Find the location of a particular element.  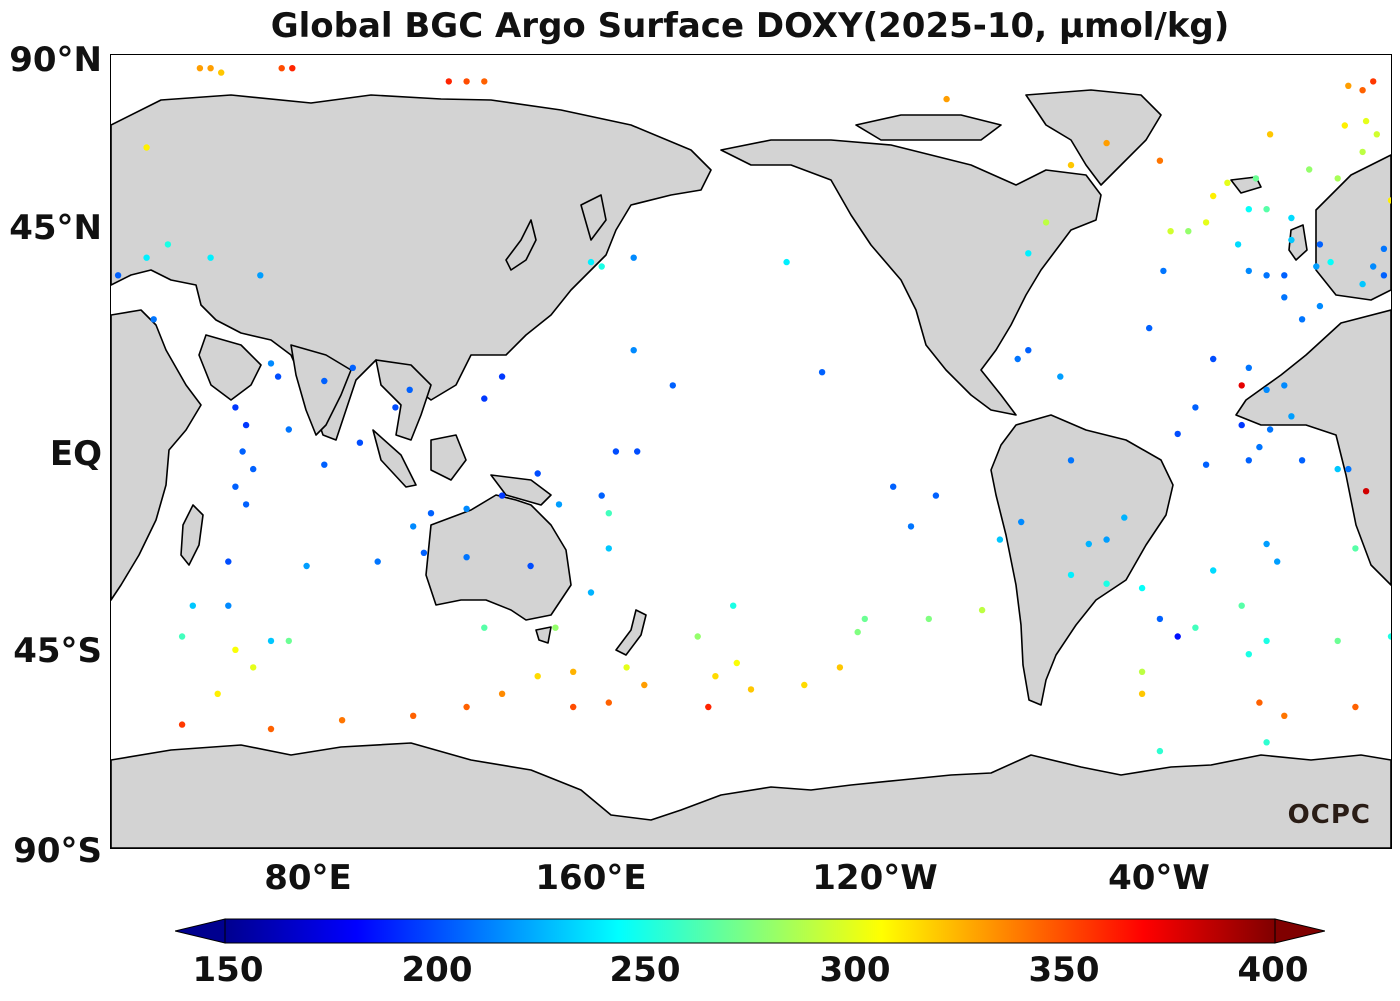

colorbar is located at coordinates (750, 931).